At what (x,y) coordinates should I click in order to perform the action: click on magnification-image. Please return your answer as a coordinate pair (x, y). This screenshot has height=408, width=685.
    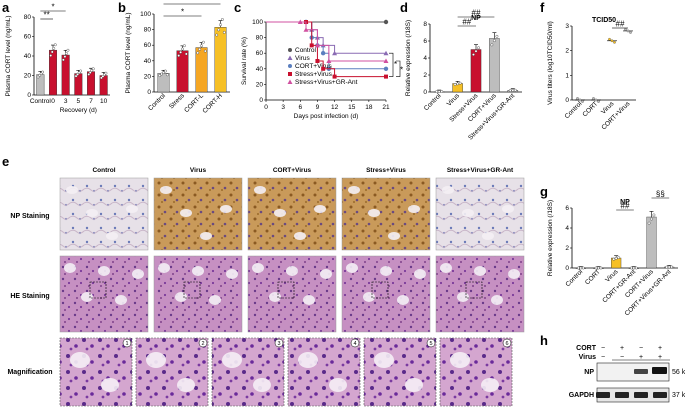
    Looking at the image, I should click on (476, 372).